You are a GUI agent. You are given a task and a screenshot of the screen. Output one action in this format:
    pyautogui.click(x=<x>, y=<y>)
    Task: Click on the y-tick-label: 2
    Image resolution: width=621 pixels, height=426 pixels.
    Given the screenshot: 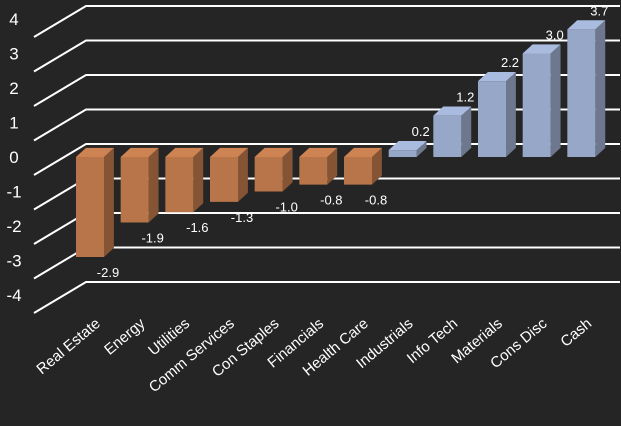 What is the action you would take?
    pyautogui.click(x=13, y=88)
    